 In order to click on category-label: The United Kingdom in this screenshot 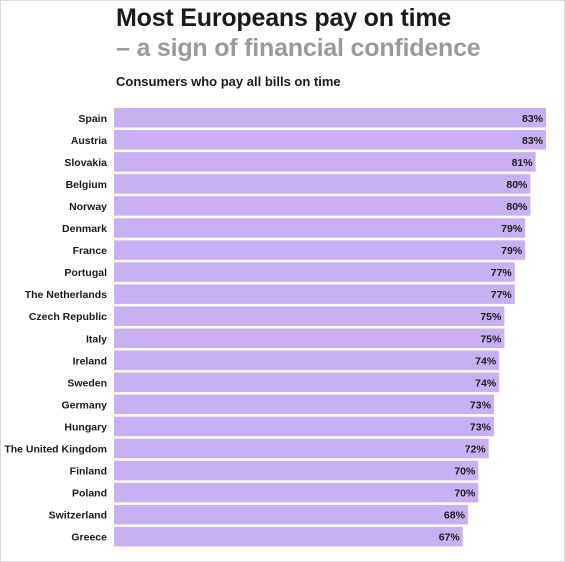, I will do `click(55, 450)`.